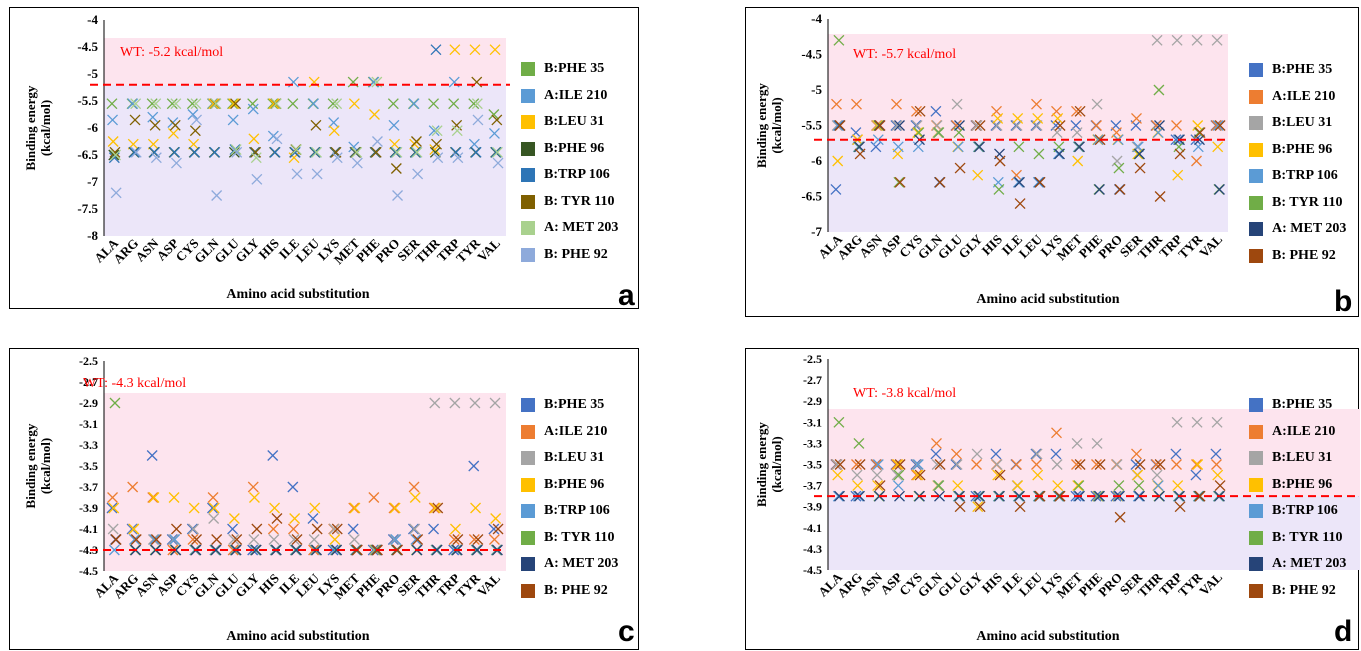 The width and height of the screenshot is (1361, 651). What do you see at coordinates (574, 122) in the screenshot?
I see `legend-label: B:LEU 31` at bounding box center [574, 122].